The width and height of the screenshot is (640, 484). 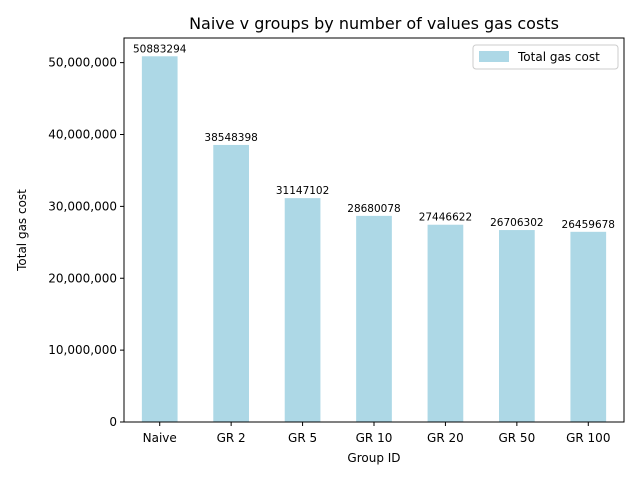 I want to click on y-tick-label: 50,000,000, so click(x=82, y=63).